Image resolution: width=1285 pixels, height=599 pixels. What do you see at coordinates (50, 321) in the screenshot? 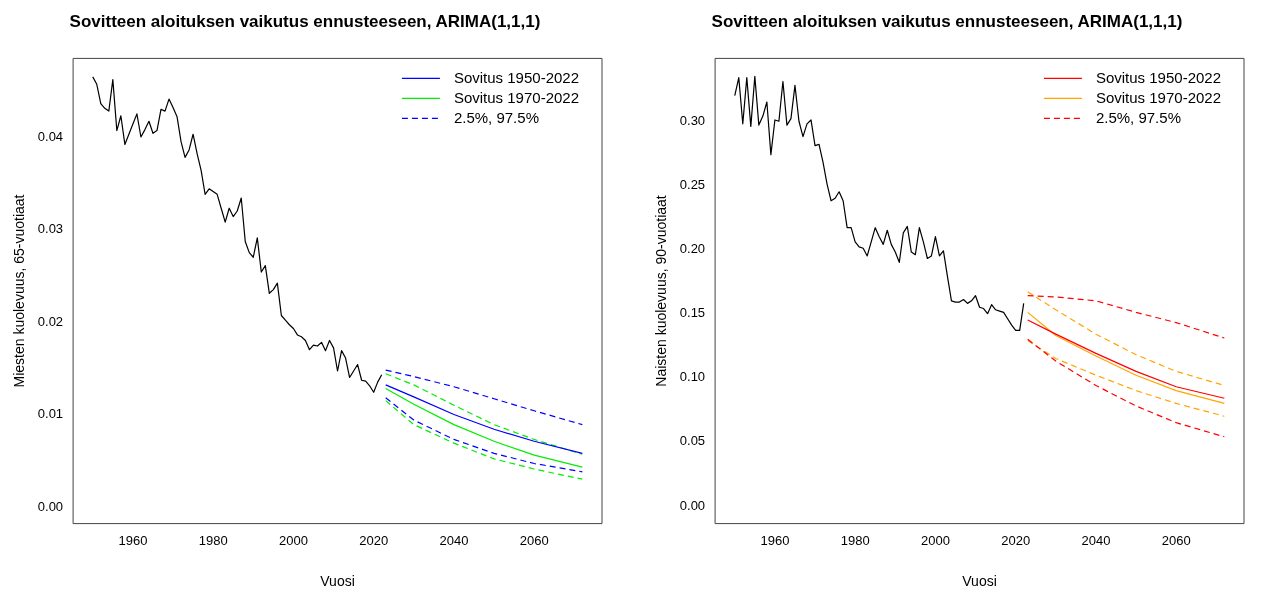
I see `y-tick-label: 0.02` at bounding box center [50, 321].